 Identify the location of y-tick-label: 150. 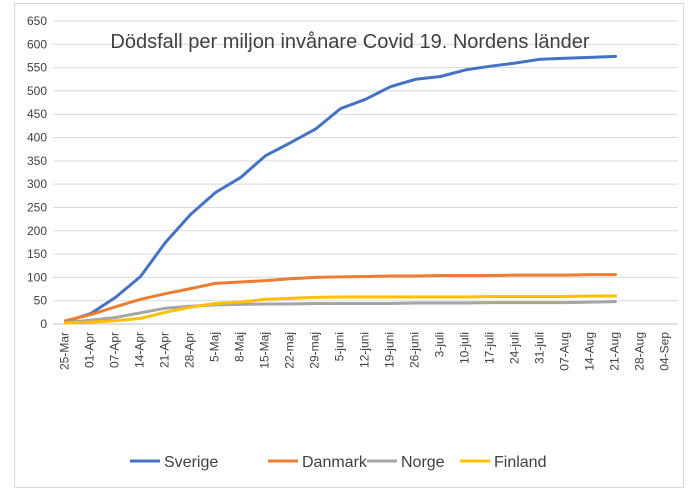
(37, 254).